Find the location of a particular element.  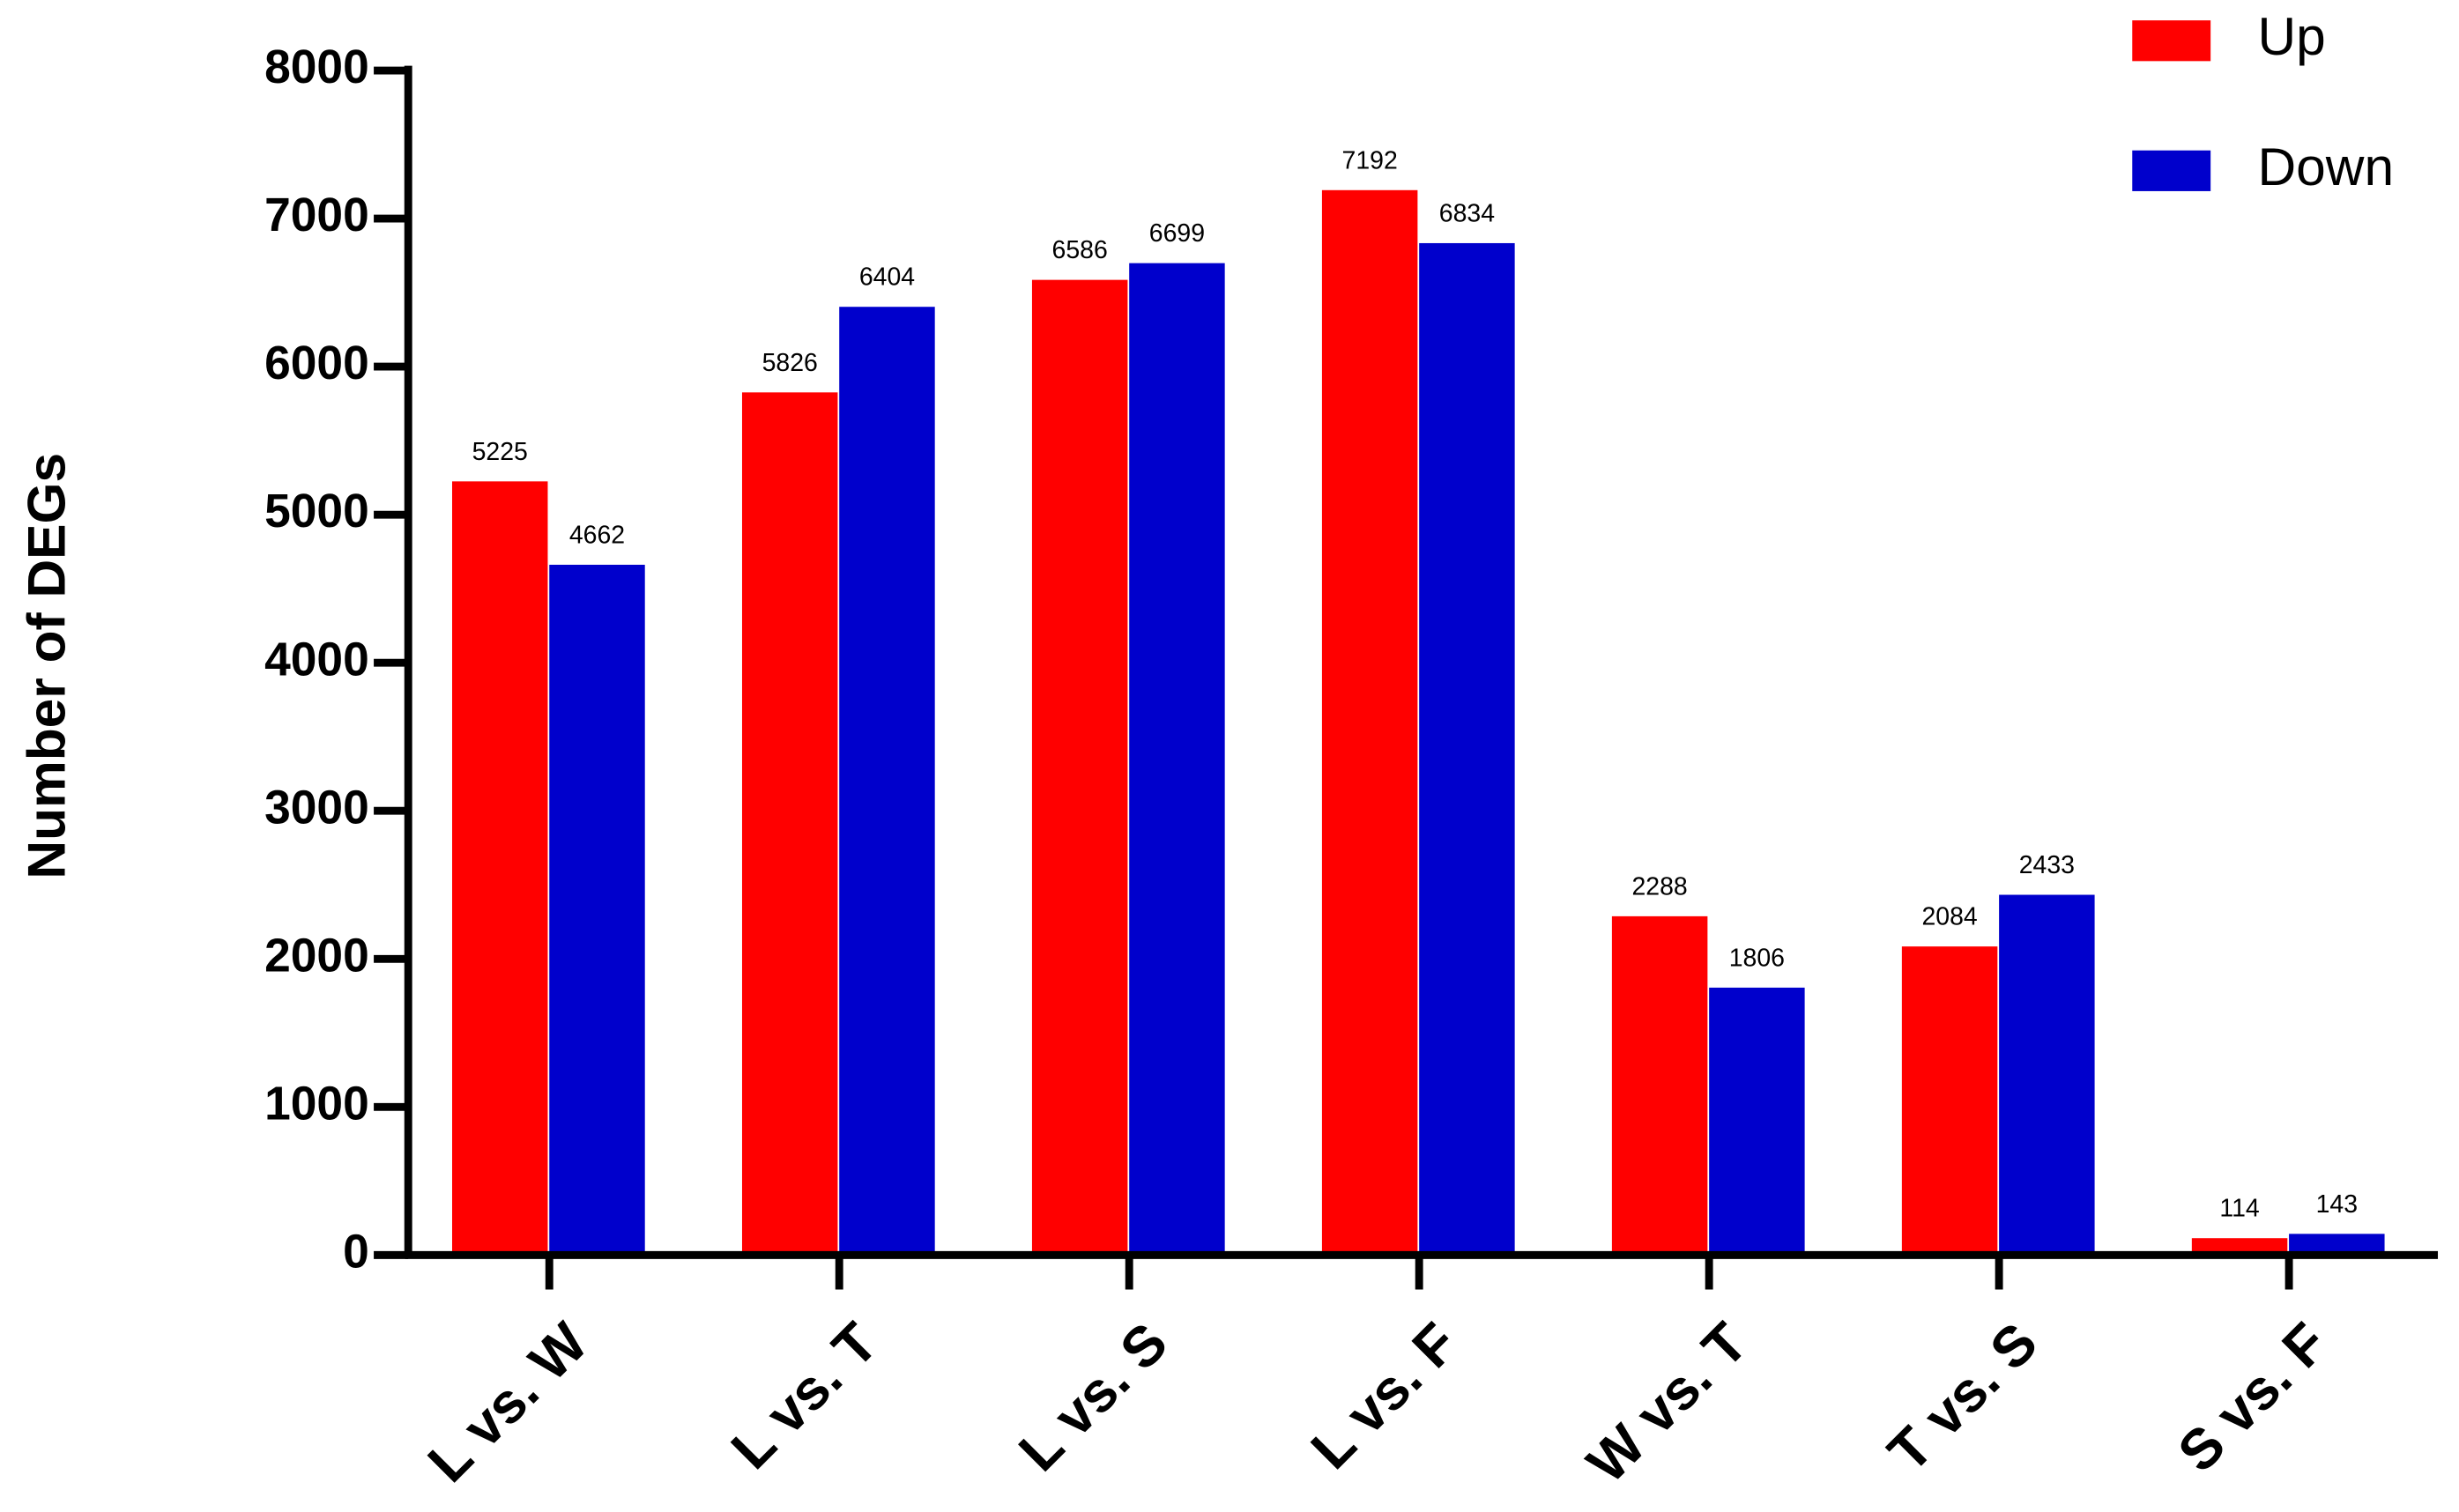

data-label: 7192 is located at coordinates (1370, 160).